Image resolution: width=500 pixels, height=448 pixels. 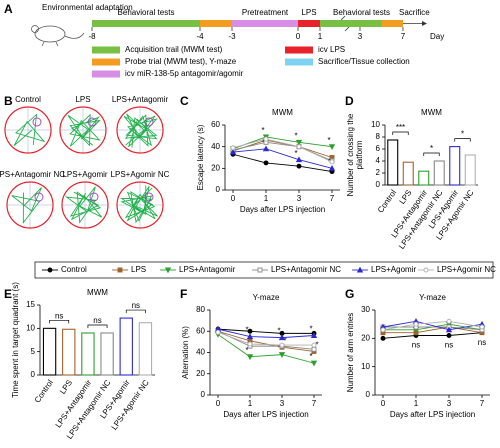 I want to click on panel-label: D, so click(x=349, y=101).